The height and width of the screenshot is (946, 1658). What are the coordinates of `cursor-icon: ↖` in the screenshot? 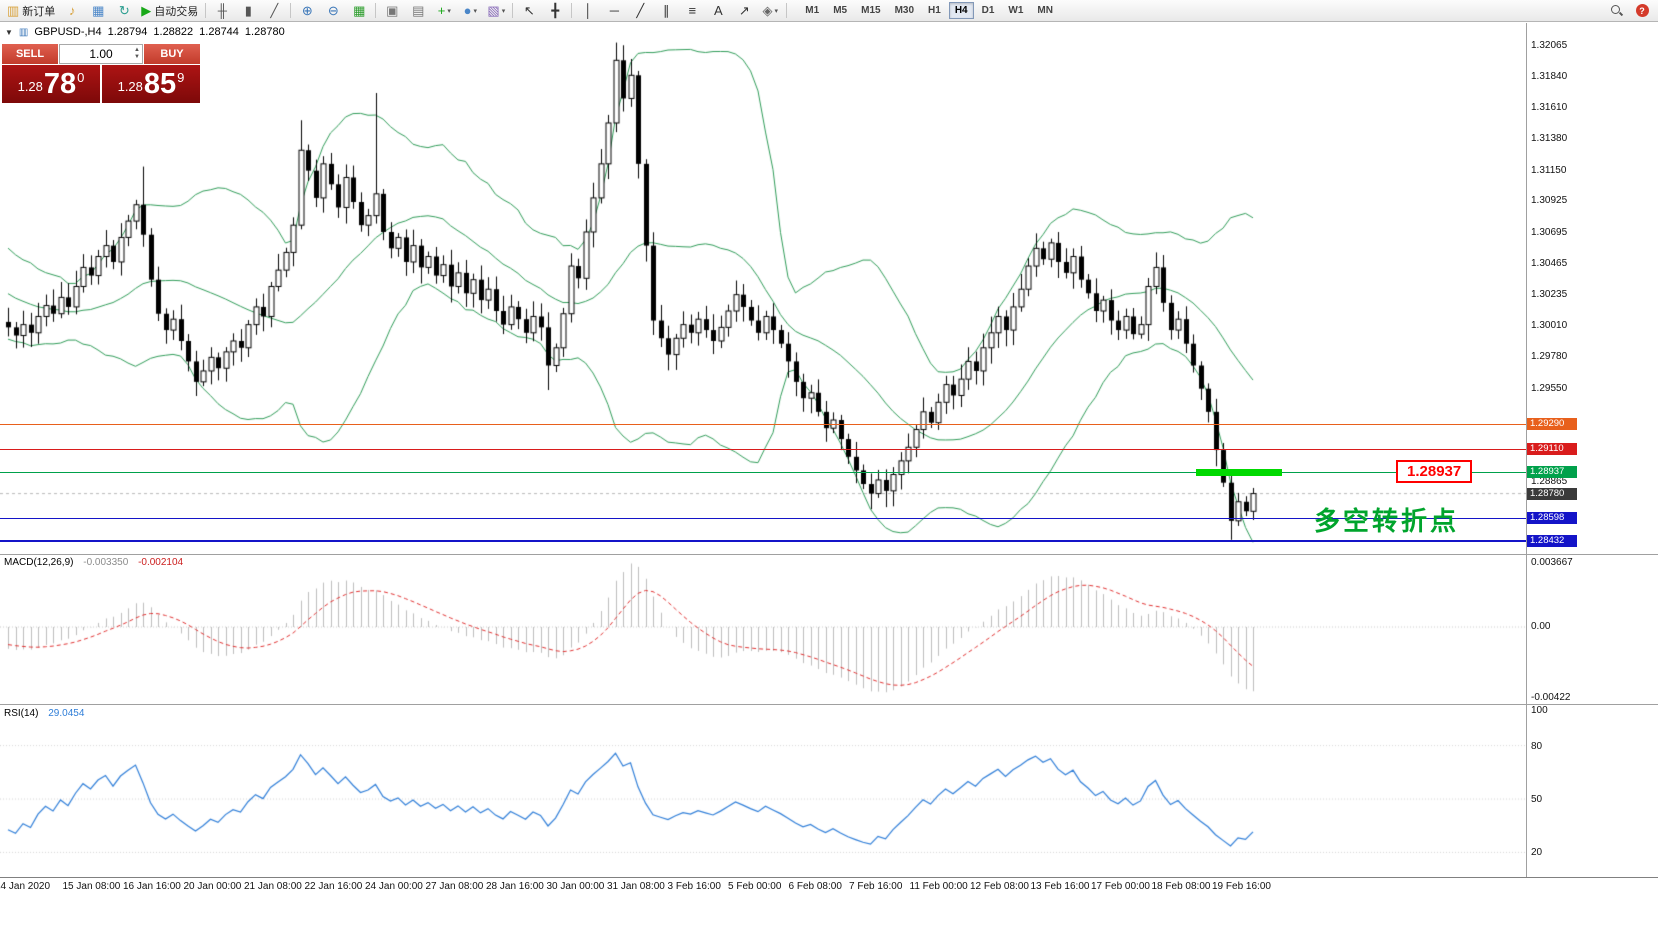 It's located at (529, 10).